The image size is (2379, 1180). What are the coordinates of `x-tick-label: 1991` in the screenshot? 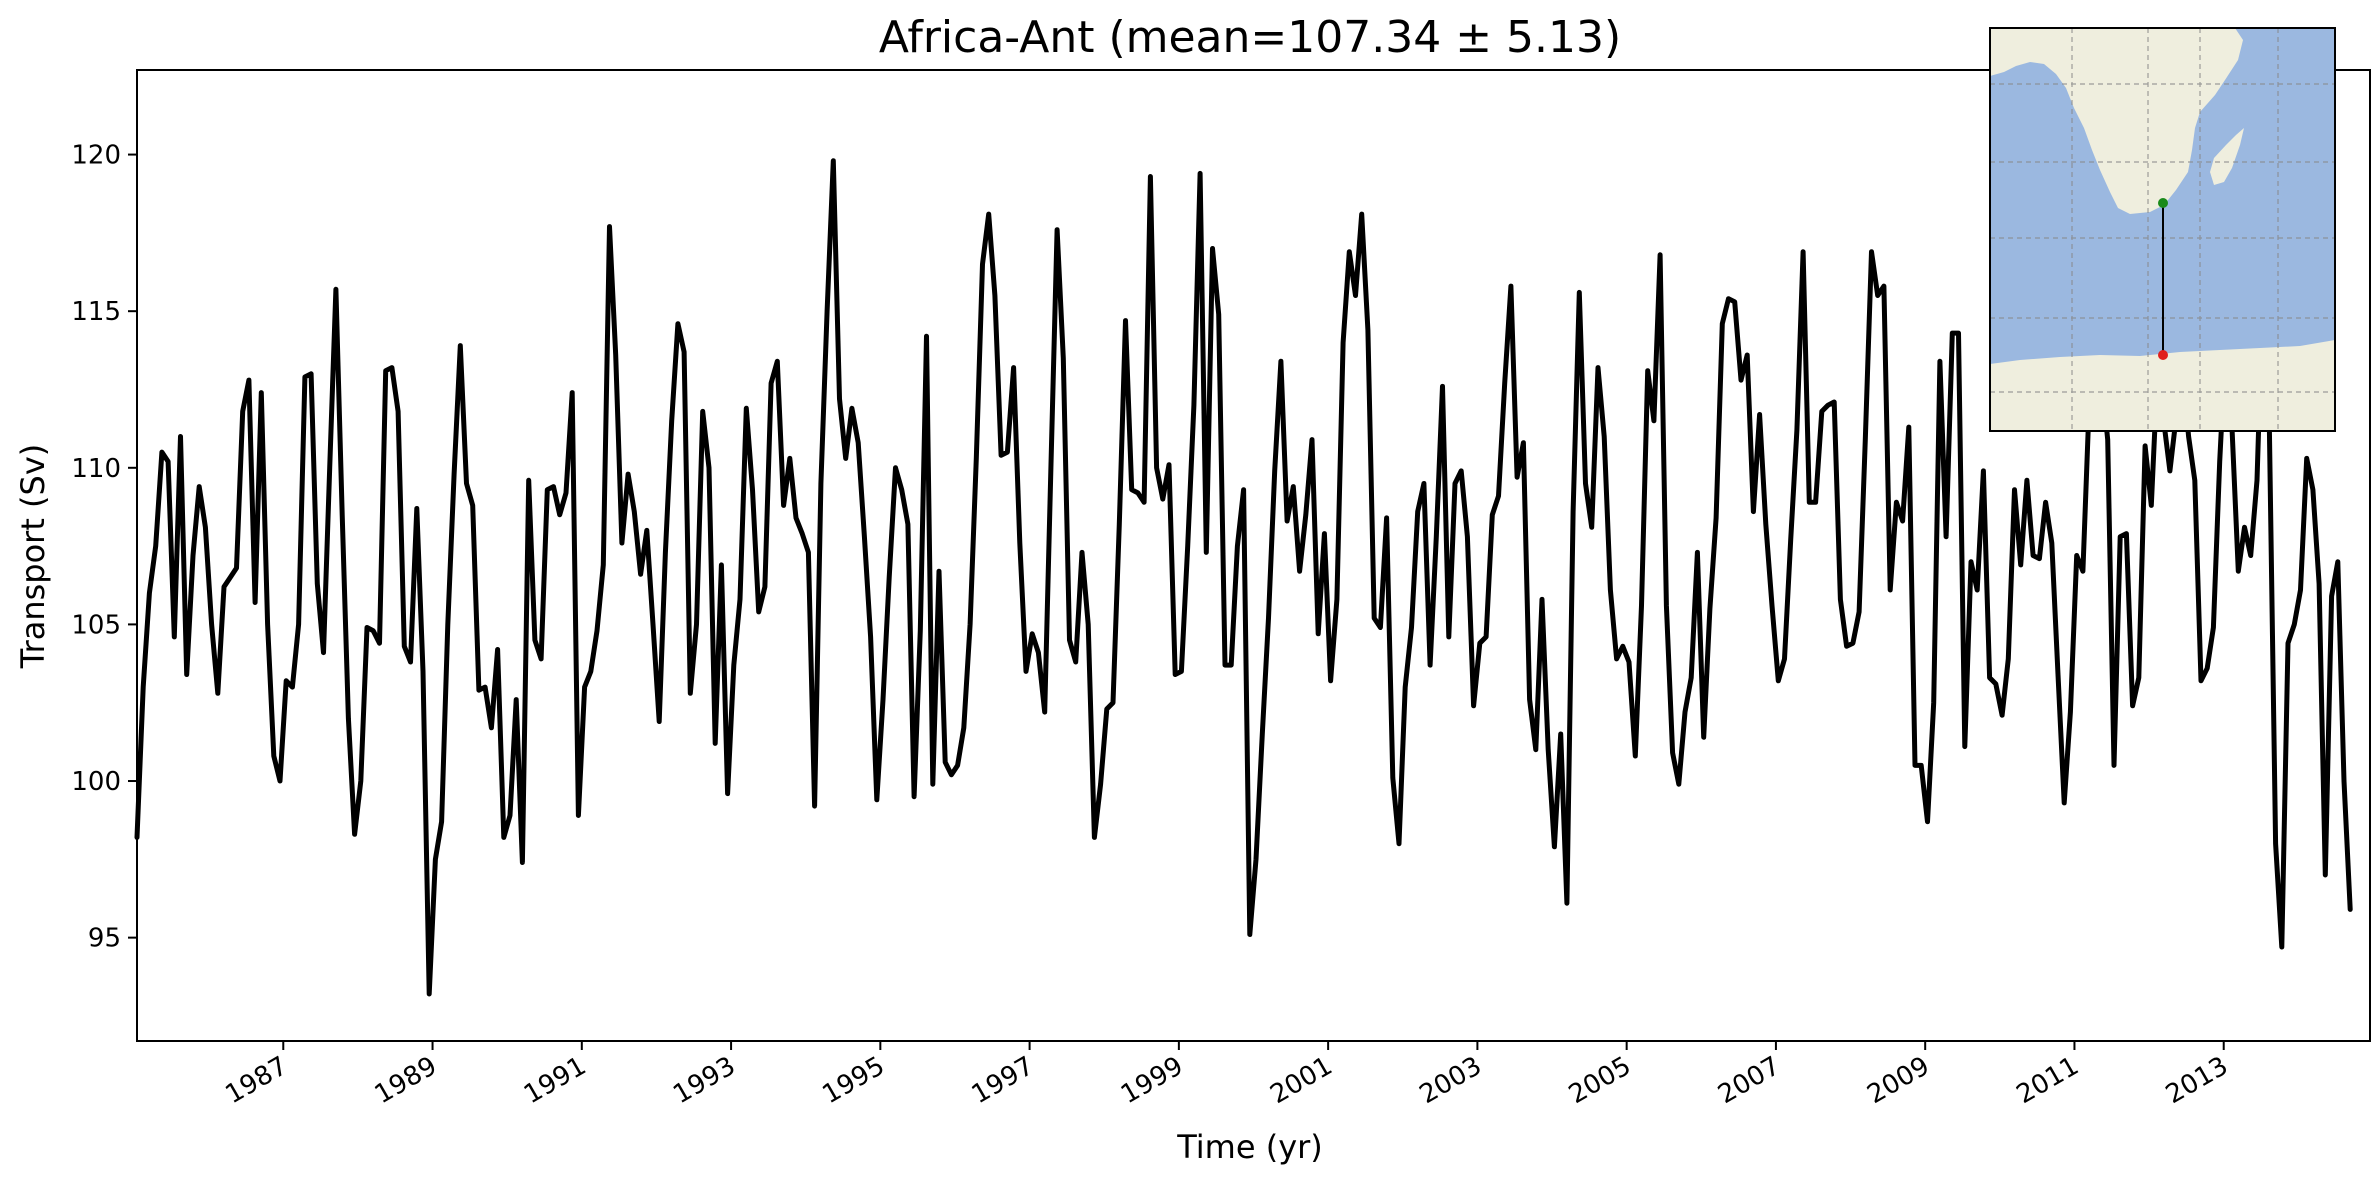 It's located at (555, 1080).